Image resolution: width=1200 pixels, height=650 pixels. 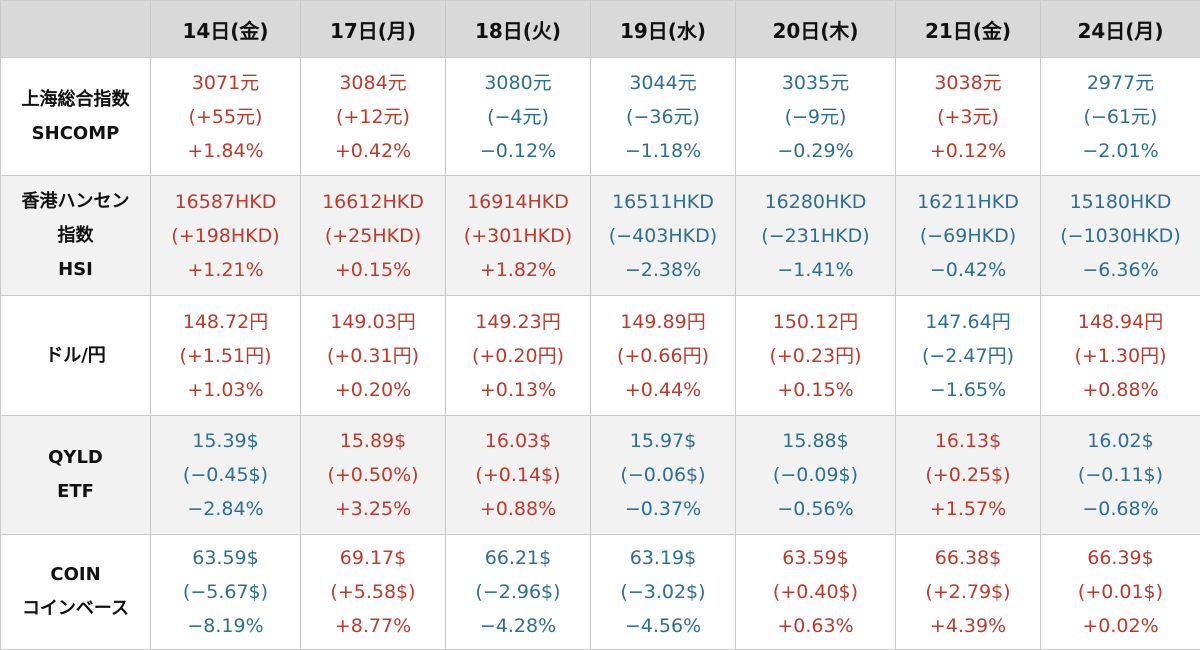 What do you see at coordinates (373, 151) in the screenshot?
I see `percent-change: +0.42%` at bounding box center [373, 151].